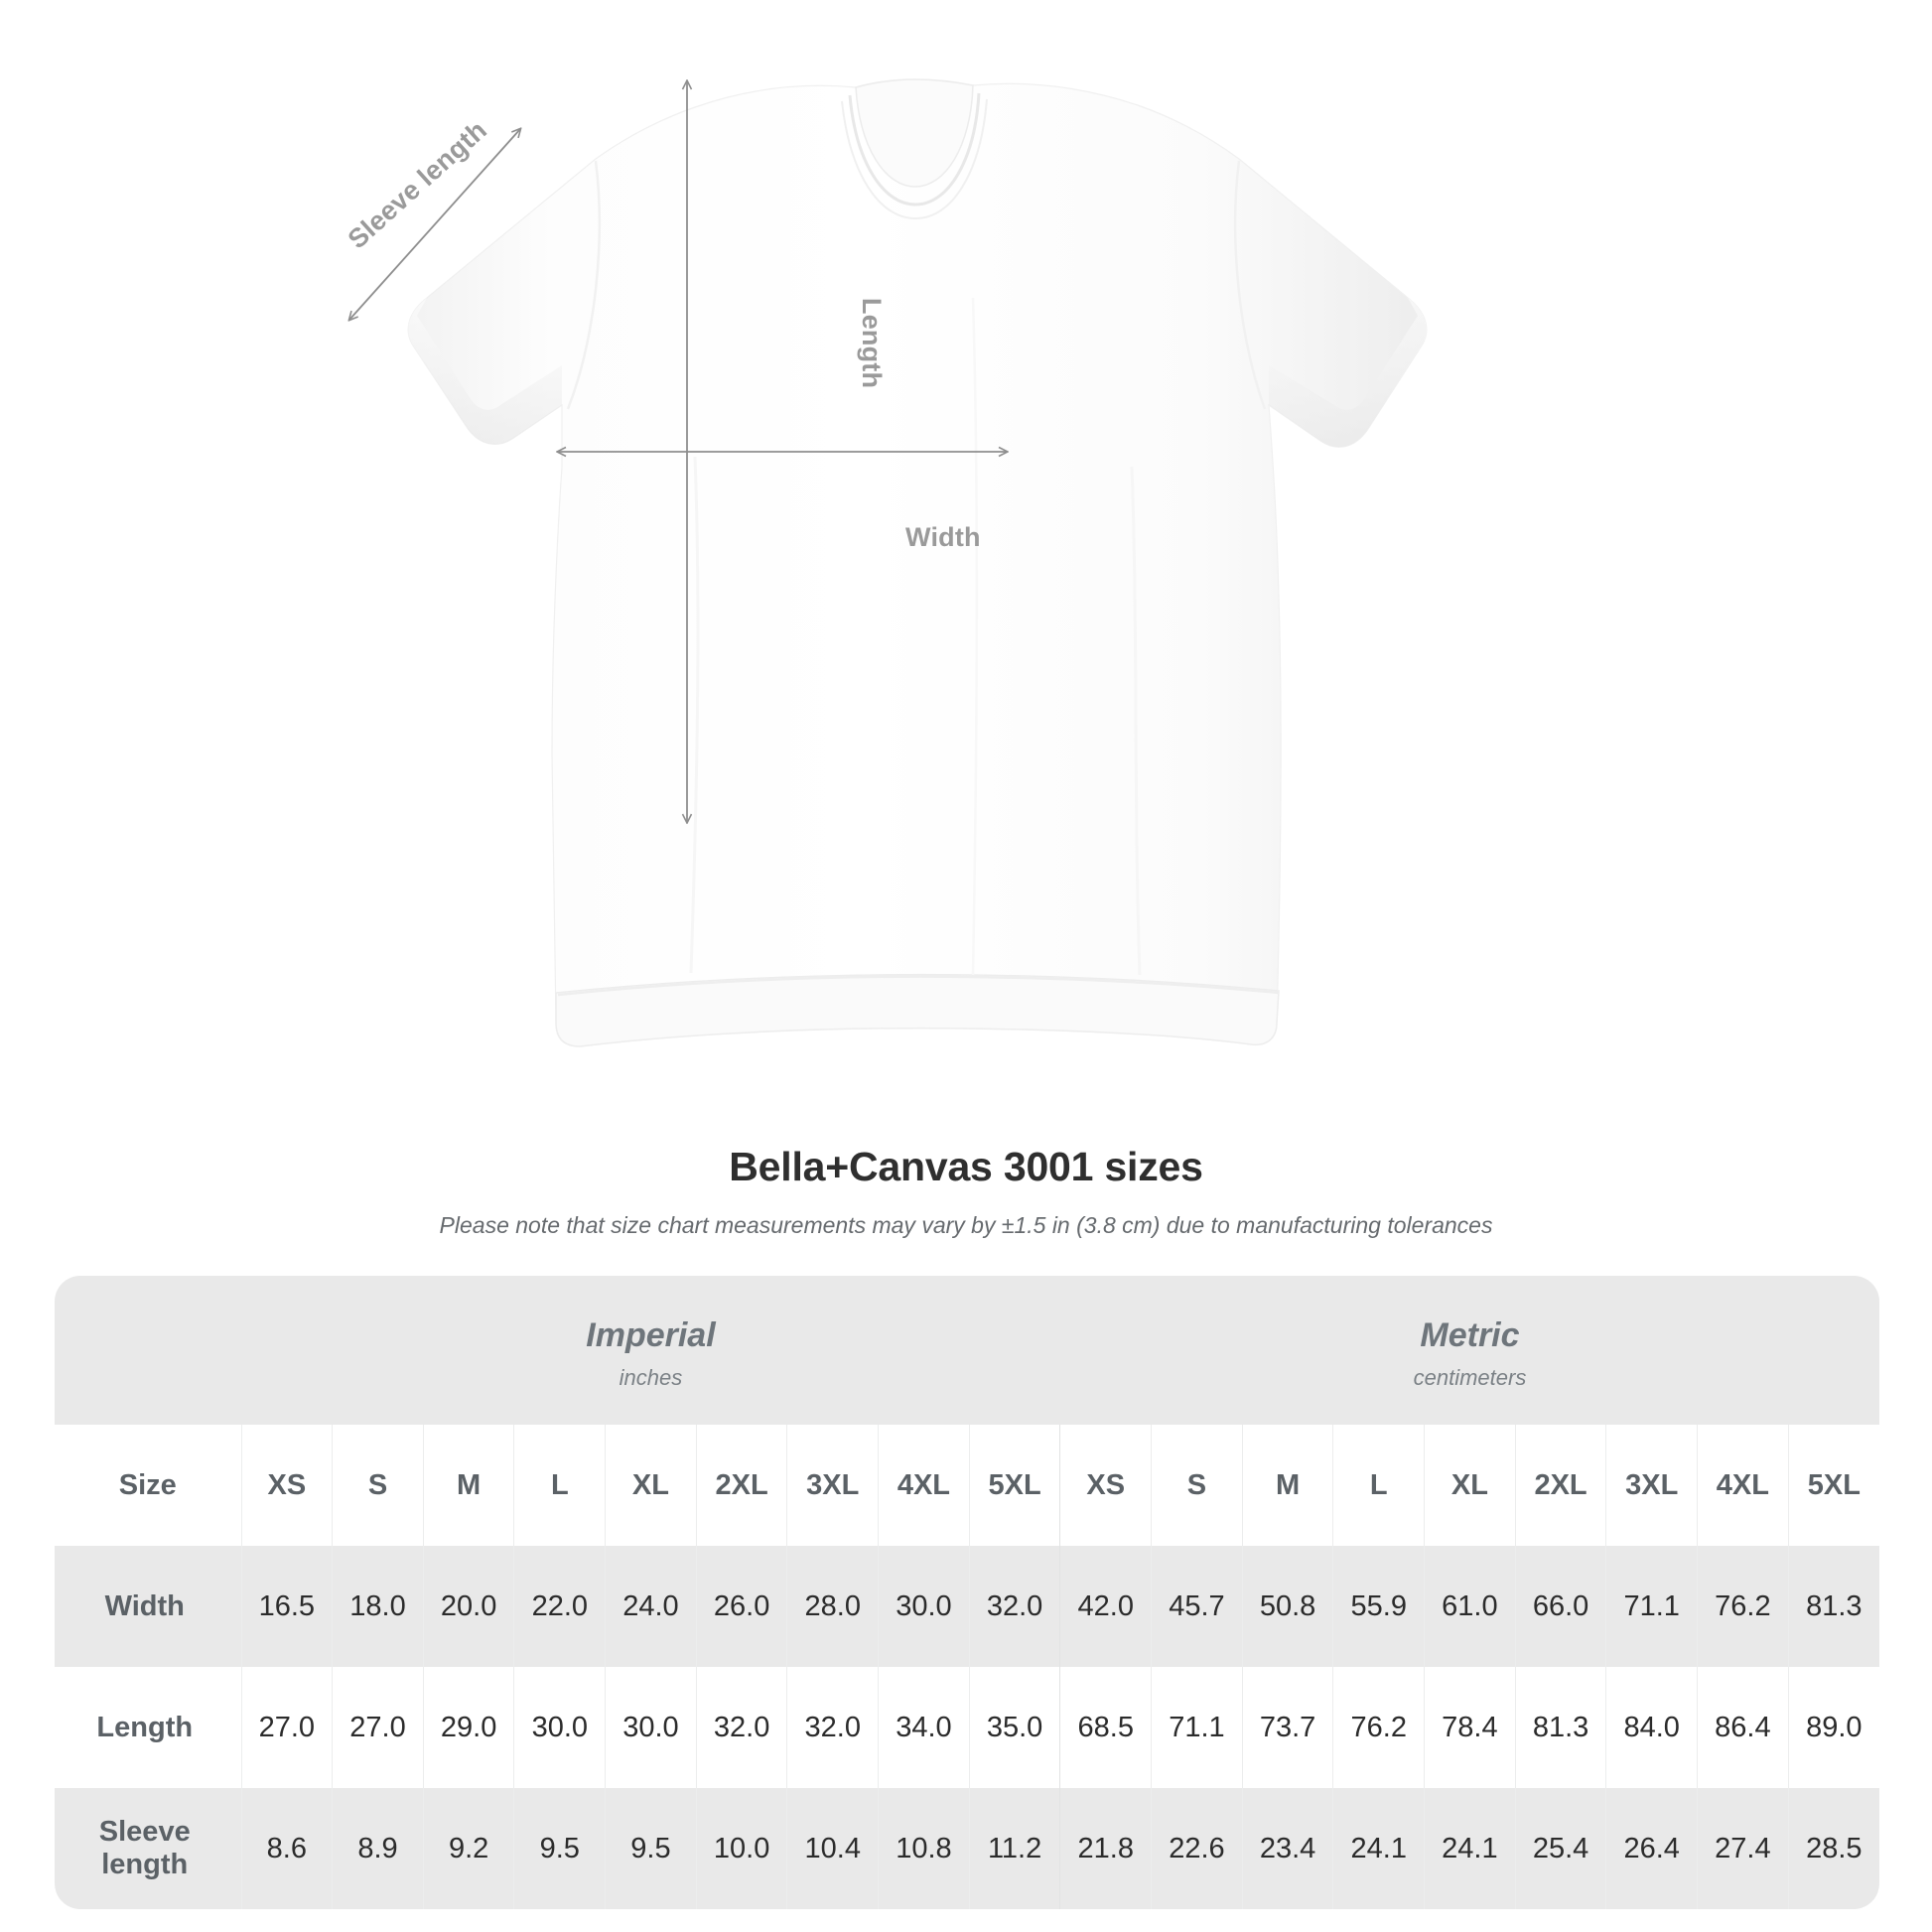  Describe the element at coordinates (148, 1849) in the screenshot. I see `row-label-sleeve-length: Sleeve length` at that location.